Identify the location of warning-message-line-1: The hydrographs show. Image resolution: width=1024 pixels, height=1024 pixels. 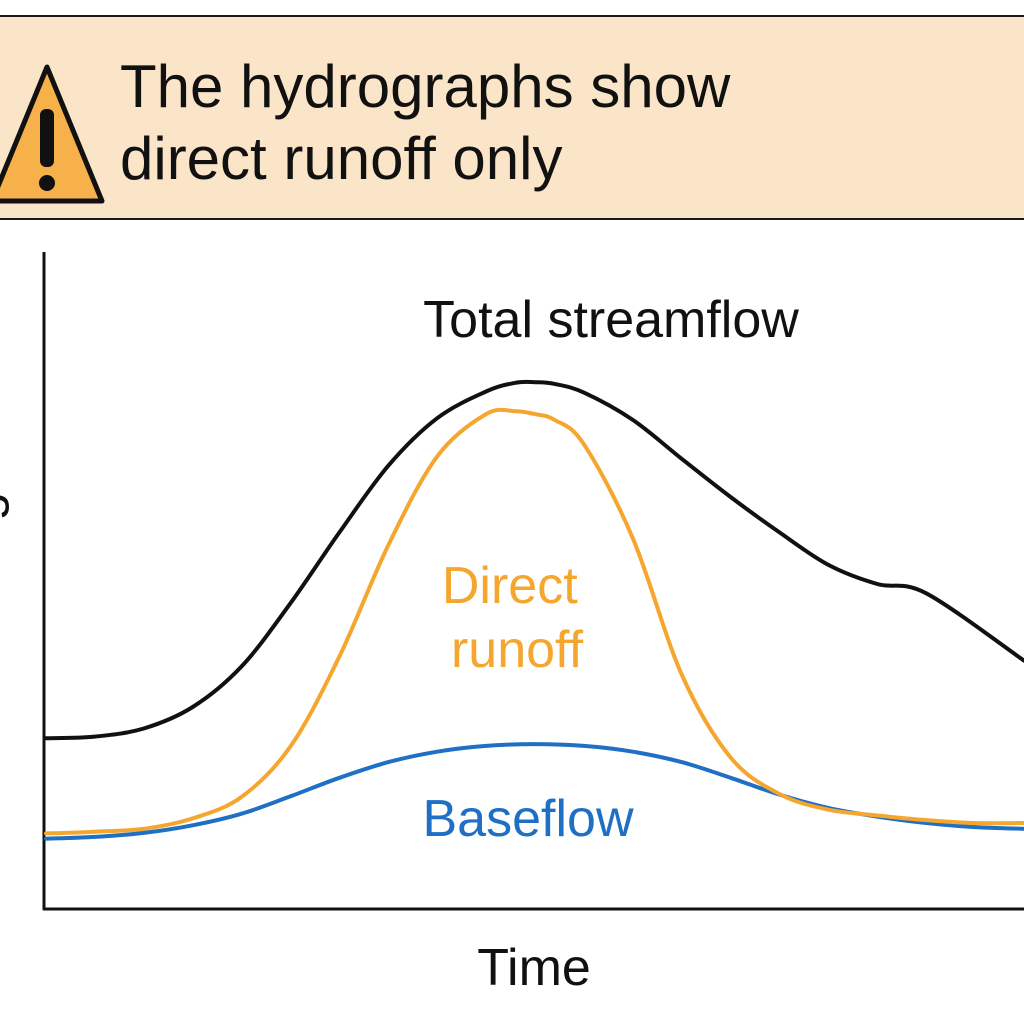
(425, 86).